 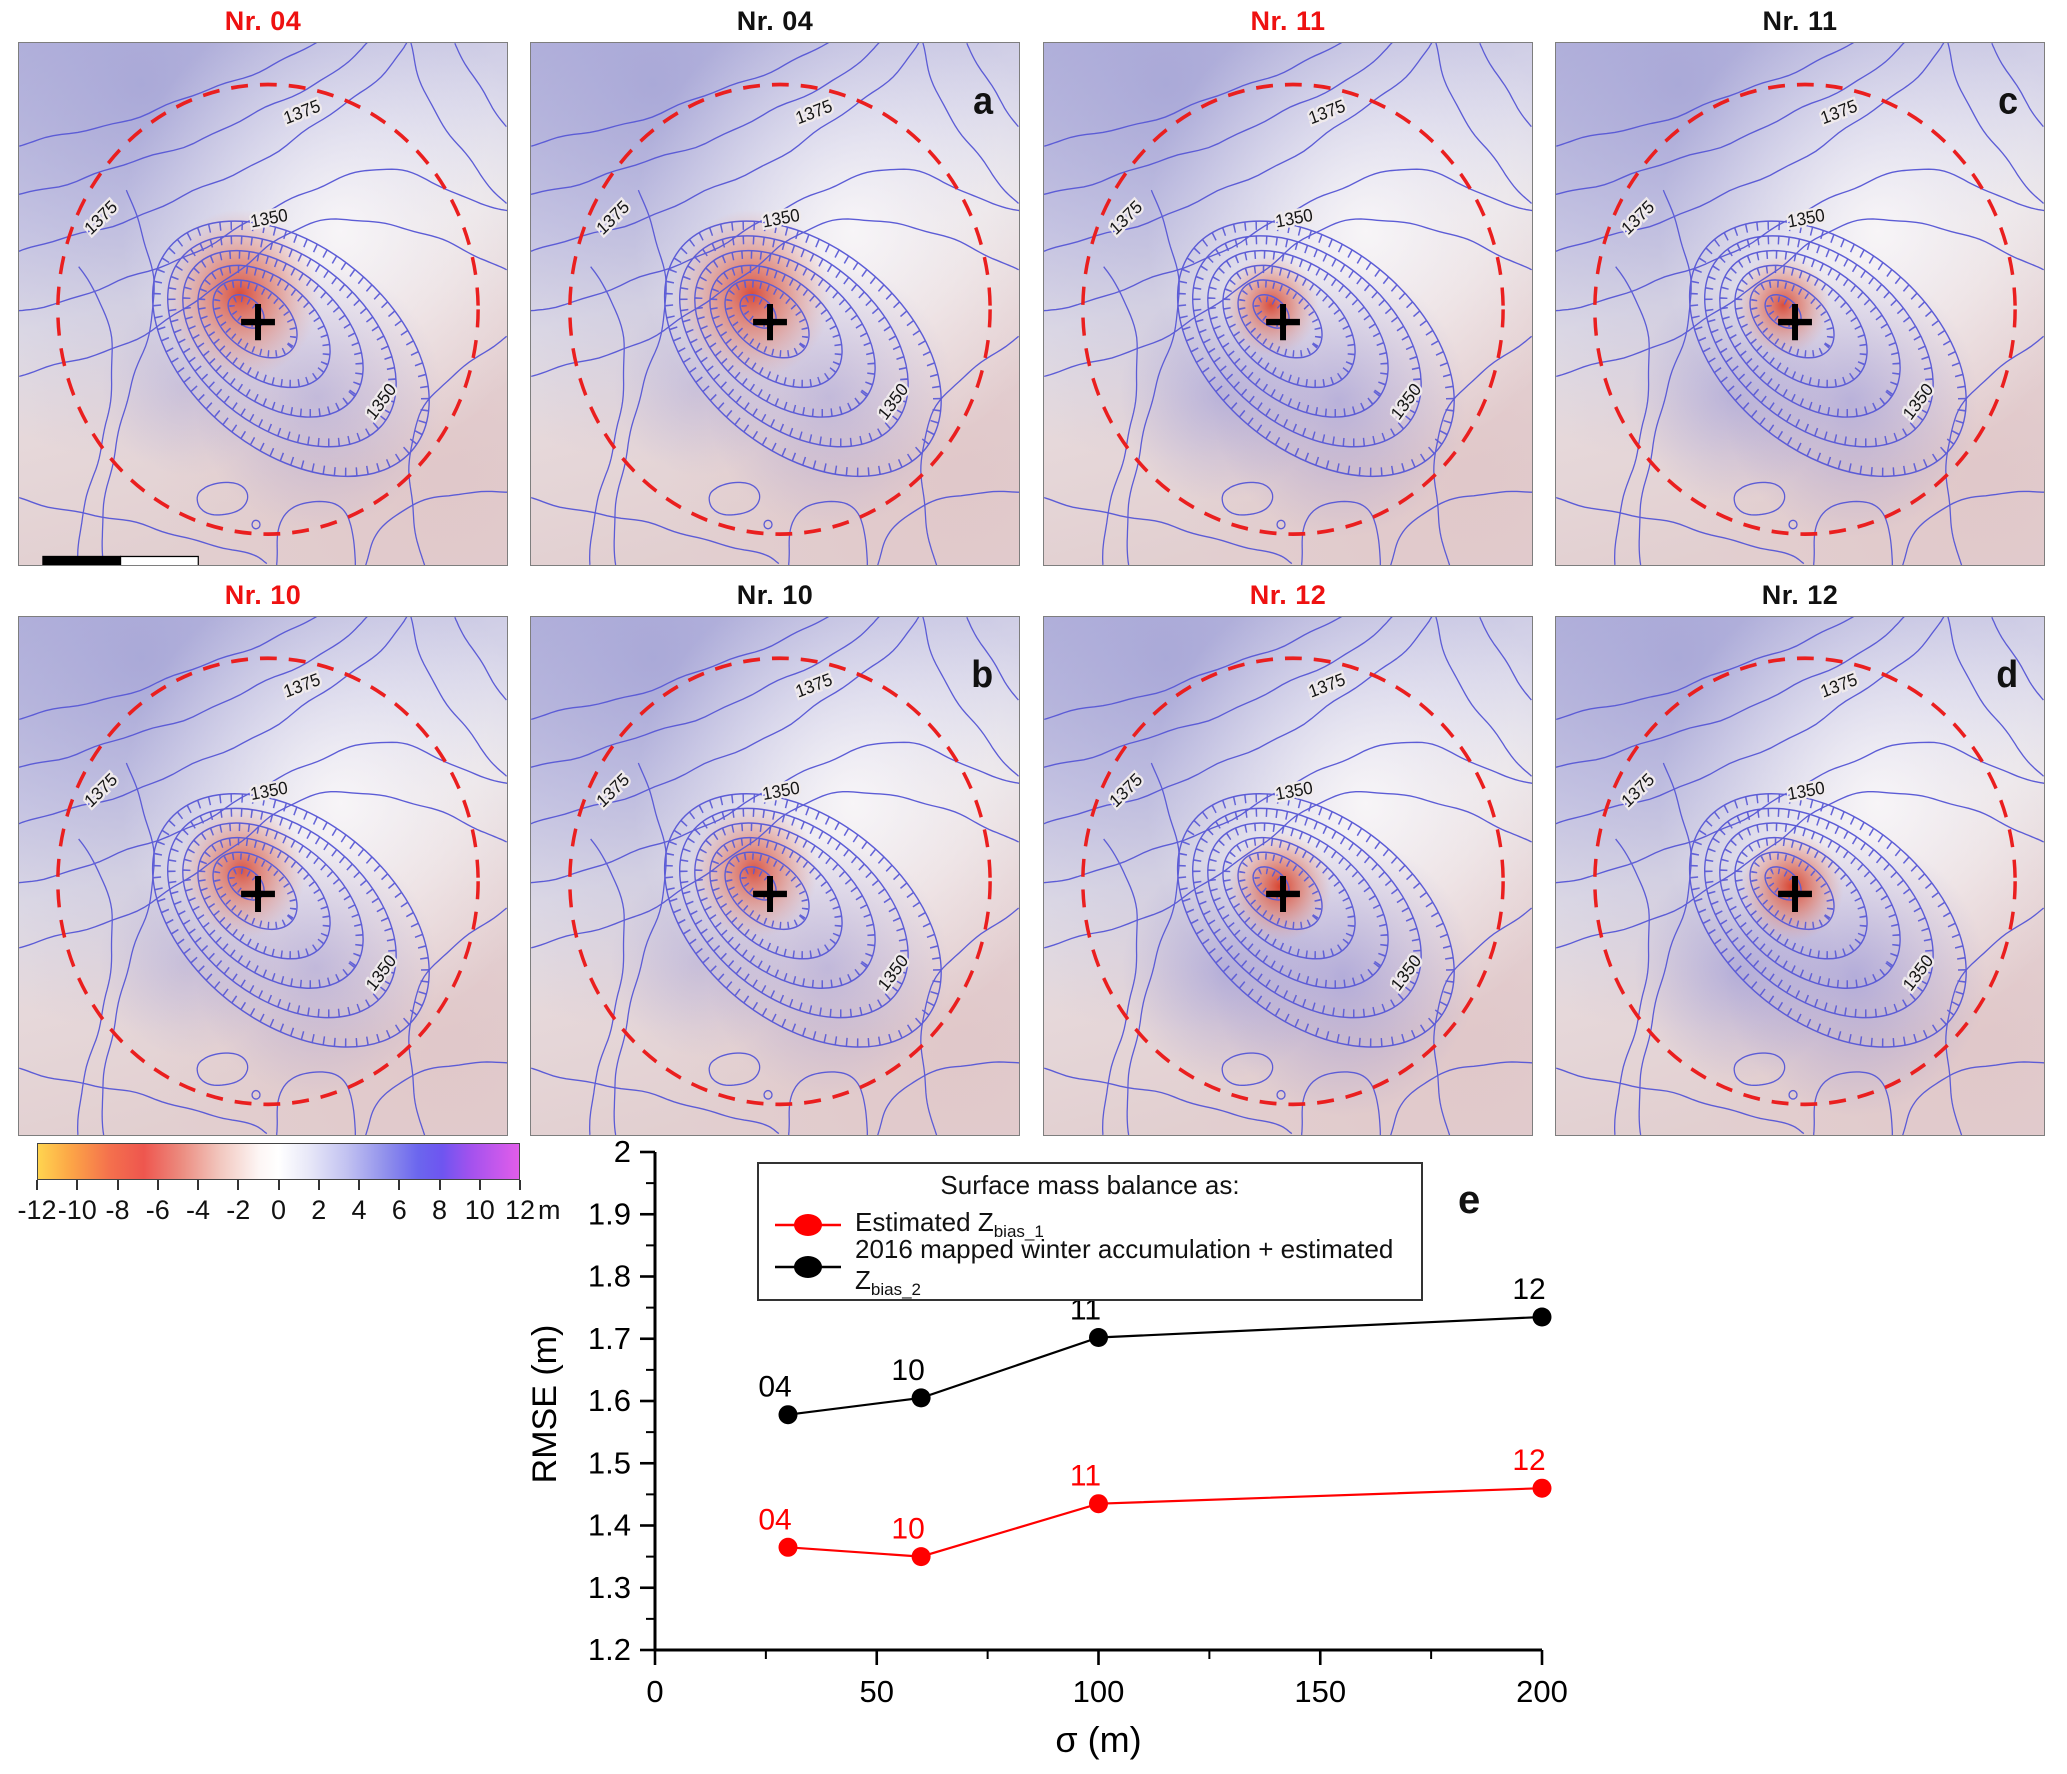 I want to click on legend-title: Surface mass balance as:, so click(x=1090, y=1185).